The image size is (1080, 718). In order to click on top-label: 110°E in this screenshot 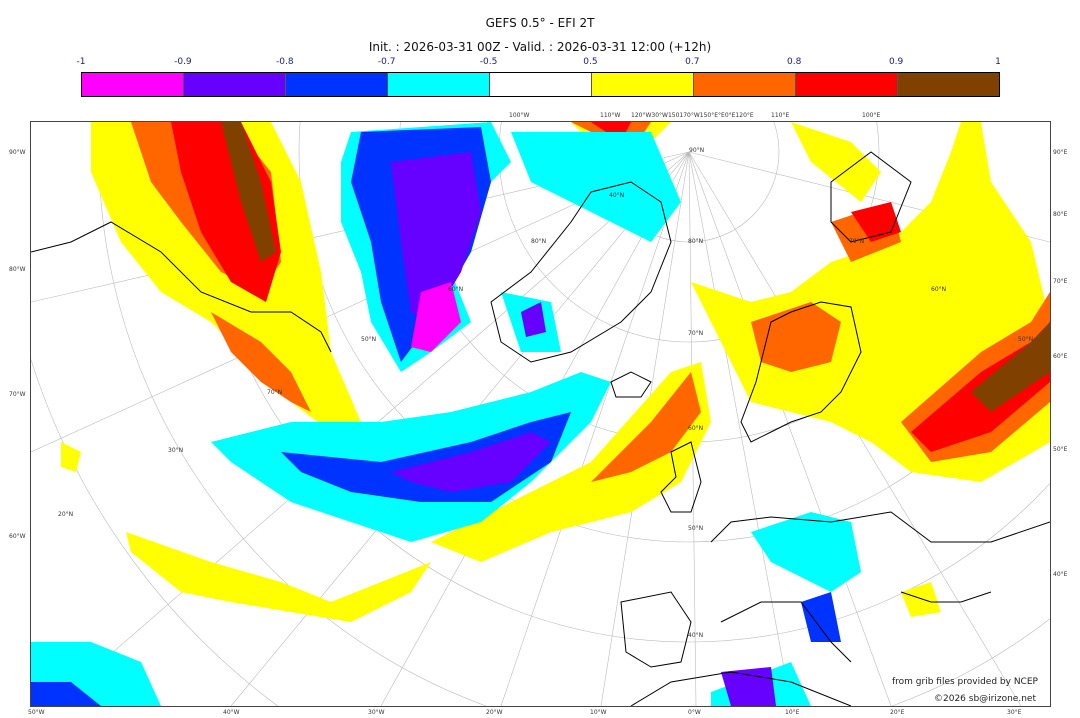, I will do `click(780, 115)`.